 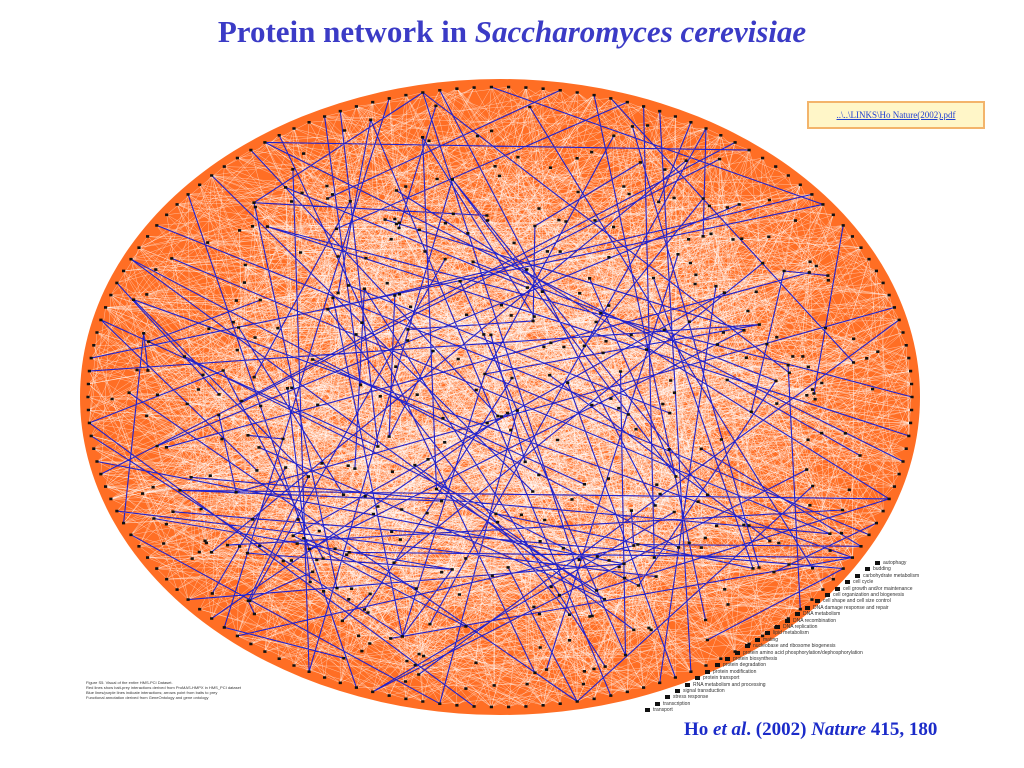 I want to click on legend-item: lipid metabolism, so click(x=787, y=633).